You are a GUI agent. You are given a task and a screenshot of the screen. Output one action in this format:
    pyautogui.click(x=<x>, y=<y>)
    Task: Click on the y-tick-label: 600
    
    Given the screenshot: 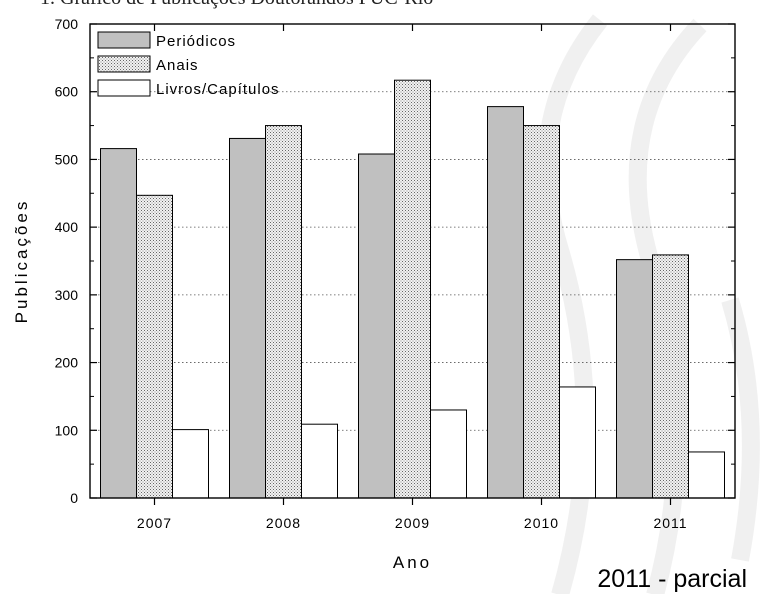 What is the action you would take?
    pyautogui.click(x=67, y=92)
    